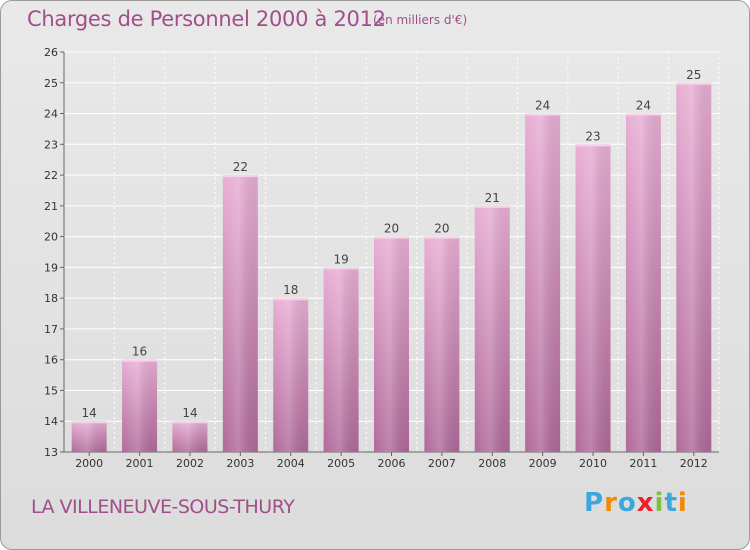  I want to click on logo-letter: o, so click(627, 503).